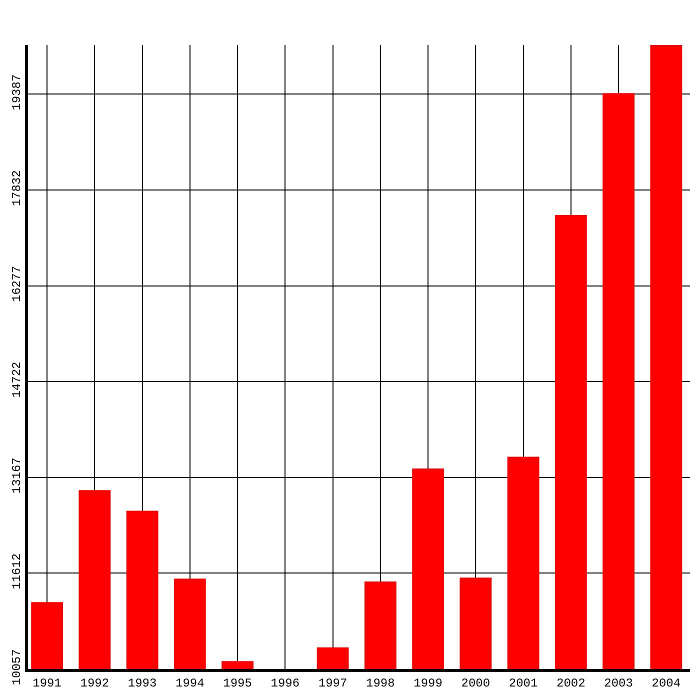 Image resolution: width=700 pixels, height=700 pixels. What do you see at coordinates (190, 683) in the screenshot?
I see `x-tick-label: 1994` at bounding box center [190, 683].